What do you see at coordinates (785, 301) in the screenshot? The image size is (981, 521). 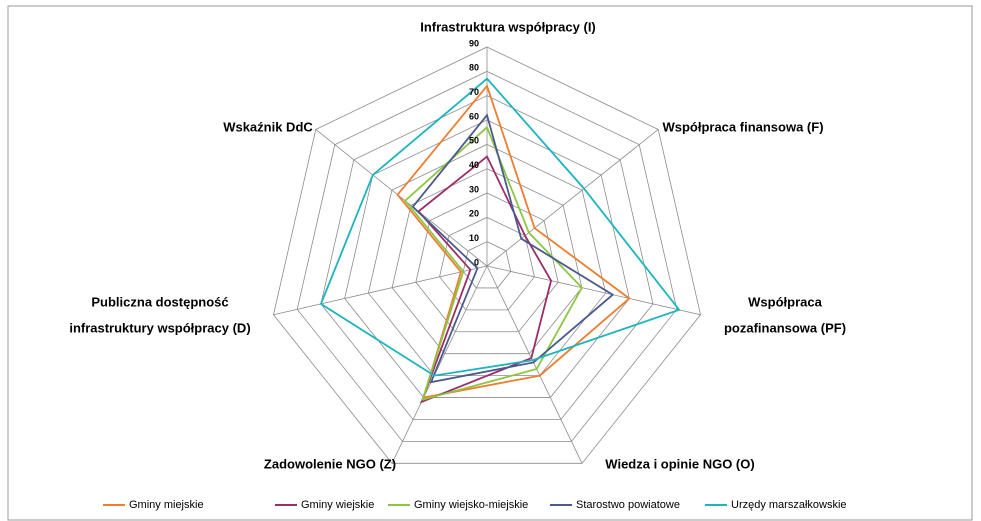 I see `category-label: Współpraca` at bounding box center [785, 301].